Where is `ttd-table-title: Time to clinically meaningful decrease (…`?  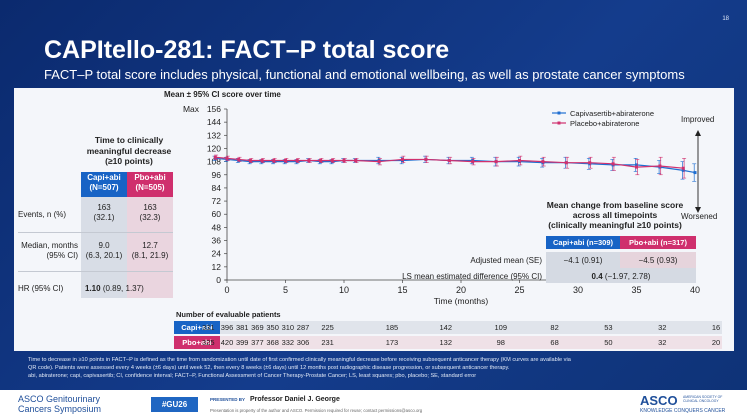
ttd-table-title: Time to clinically meaningful decrease (… is located at coordinates (129, 151).